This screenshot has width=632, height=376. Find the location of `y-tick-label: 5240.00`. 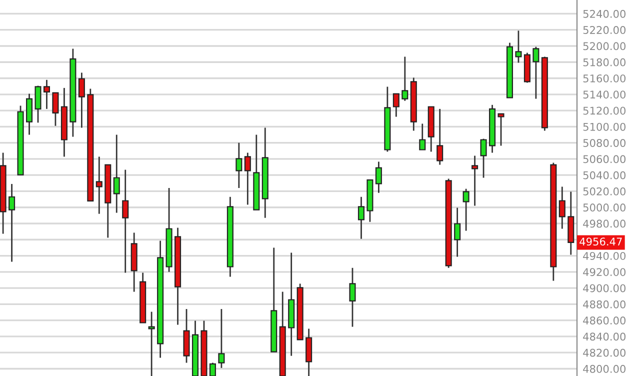

y-tick-label: 5240.00 is located at coordinates (604, 14).